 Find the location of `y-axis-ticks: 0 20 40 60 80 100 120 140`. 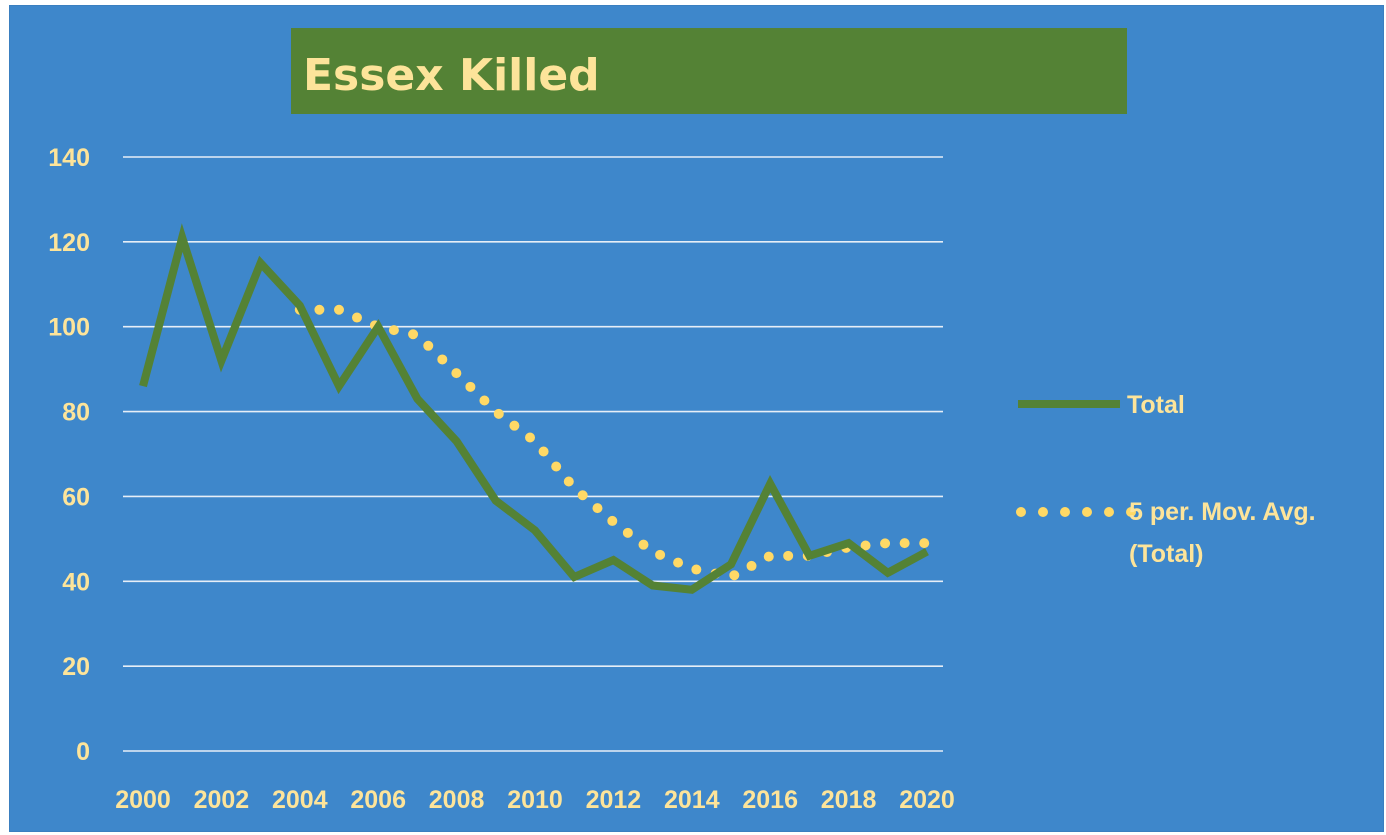

y-axis-ticks: 0 20 40 60 80 100 120 140 is located at coordinates (69, 455).